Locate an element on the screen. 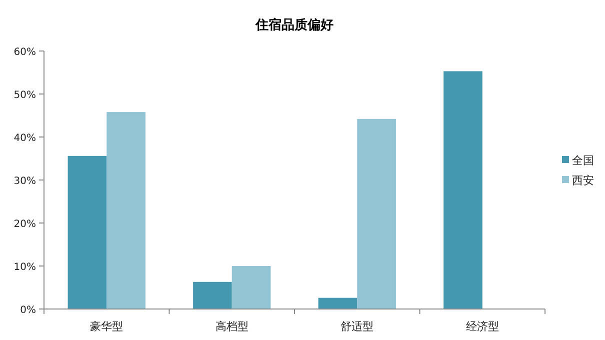 The height and width of the screenshot is (340, 605). legend-label: 西安 is located at coordinates (583, 180).